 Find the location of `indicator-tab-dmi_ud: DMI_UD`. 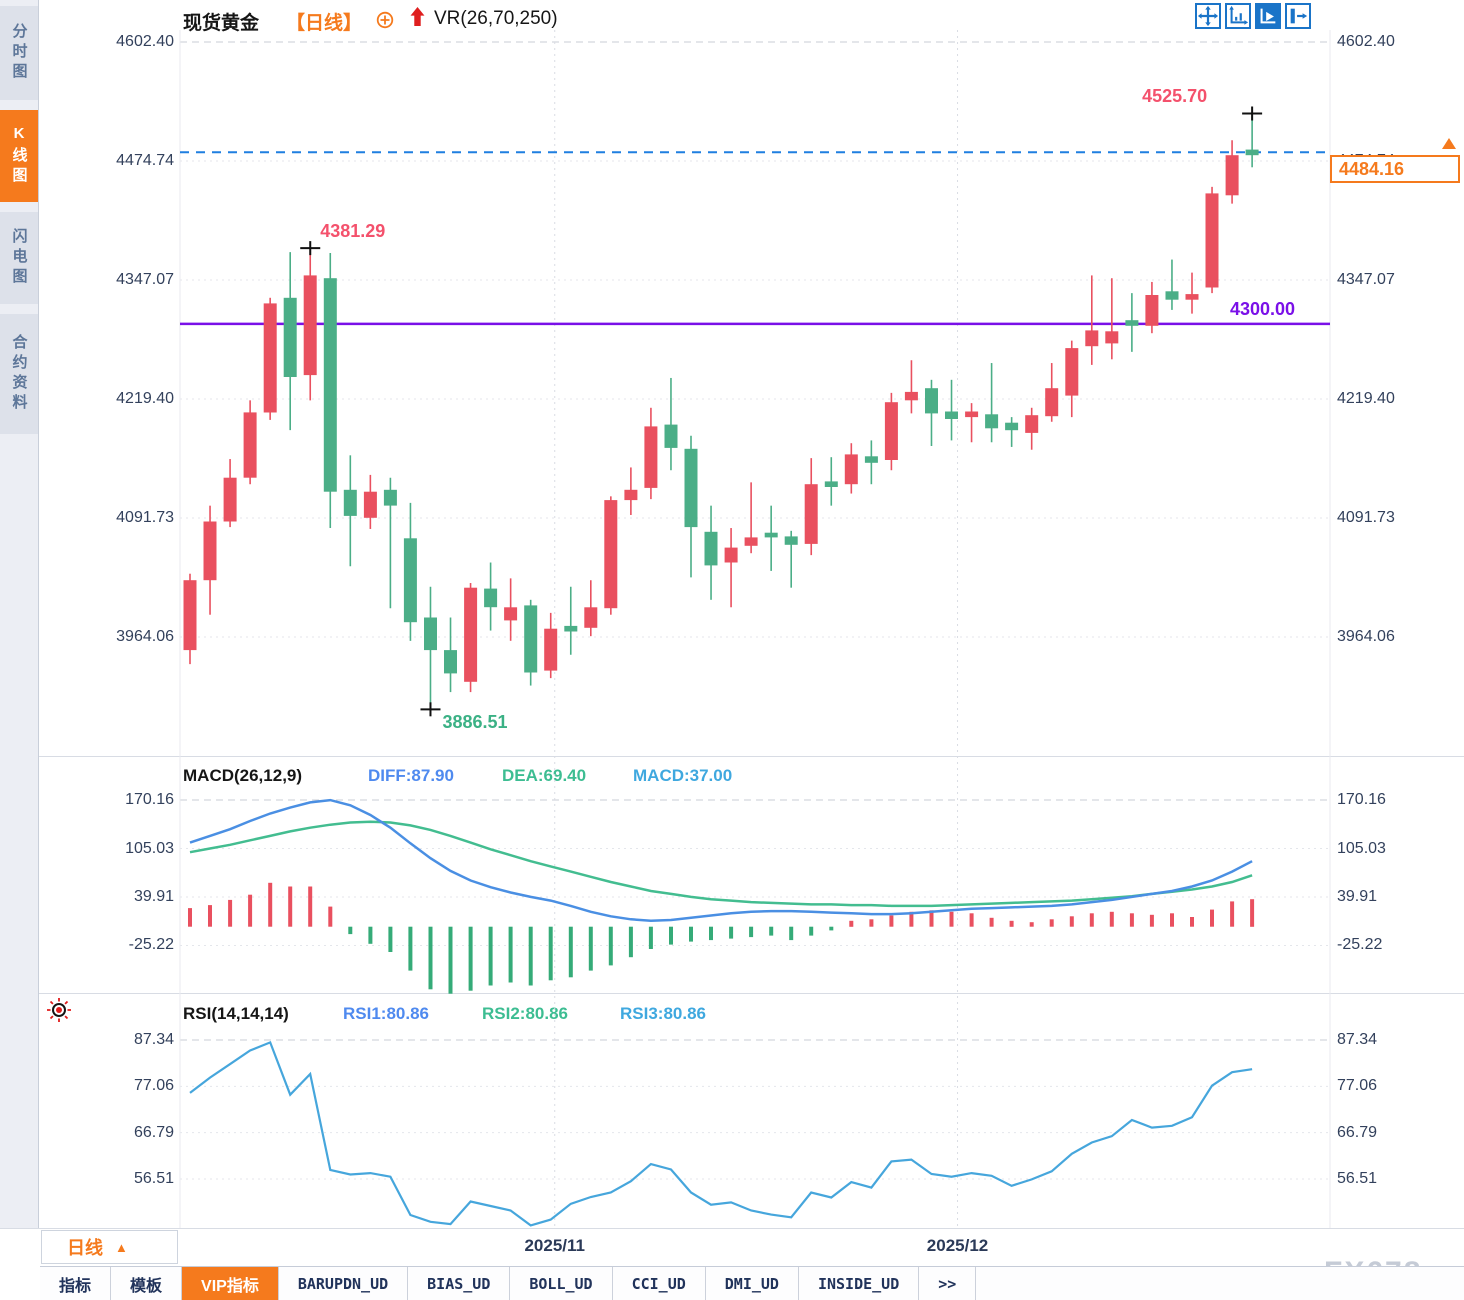

indicator-tab-dmi_ud: DMI_UD is located at coordinates (752, 1283).